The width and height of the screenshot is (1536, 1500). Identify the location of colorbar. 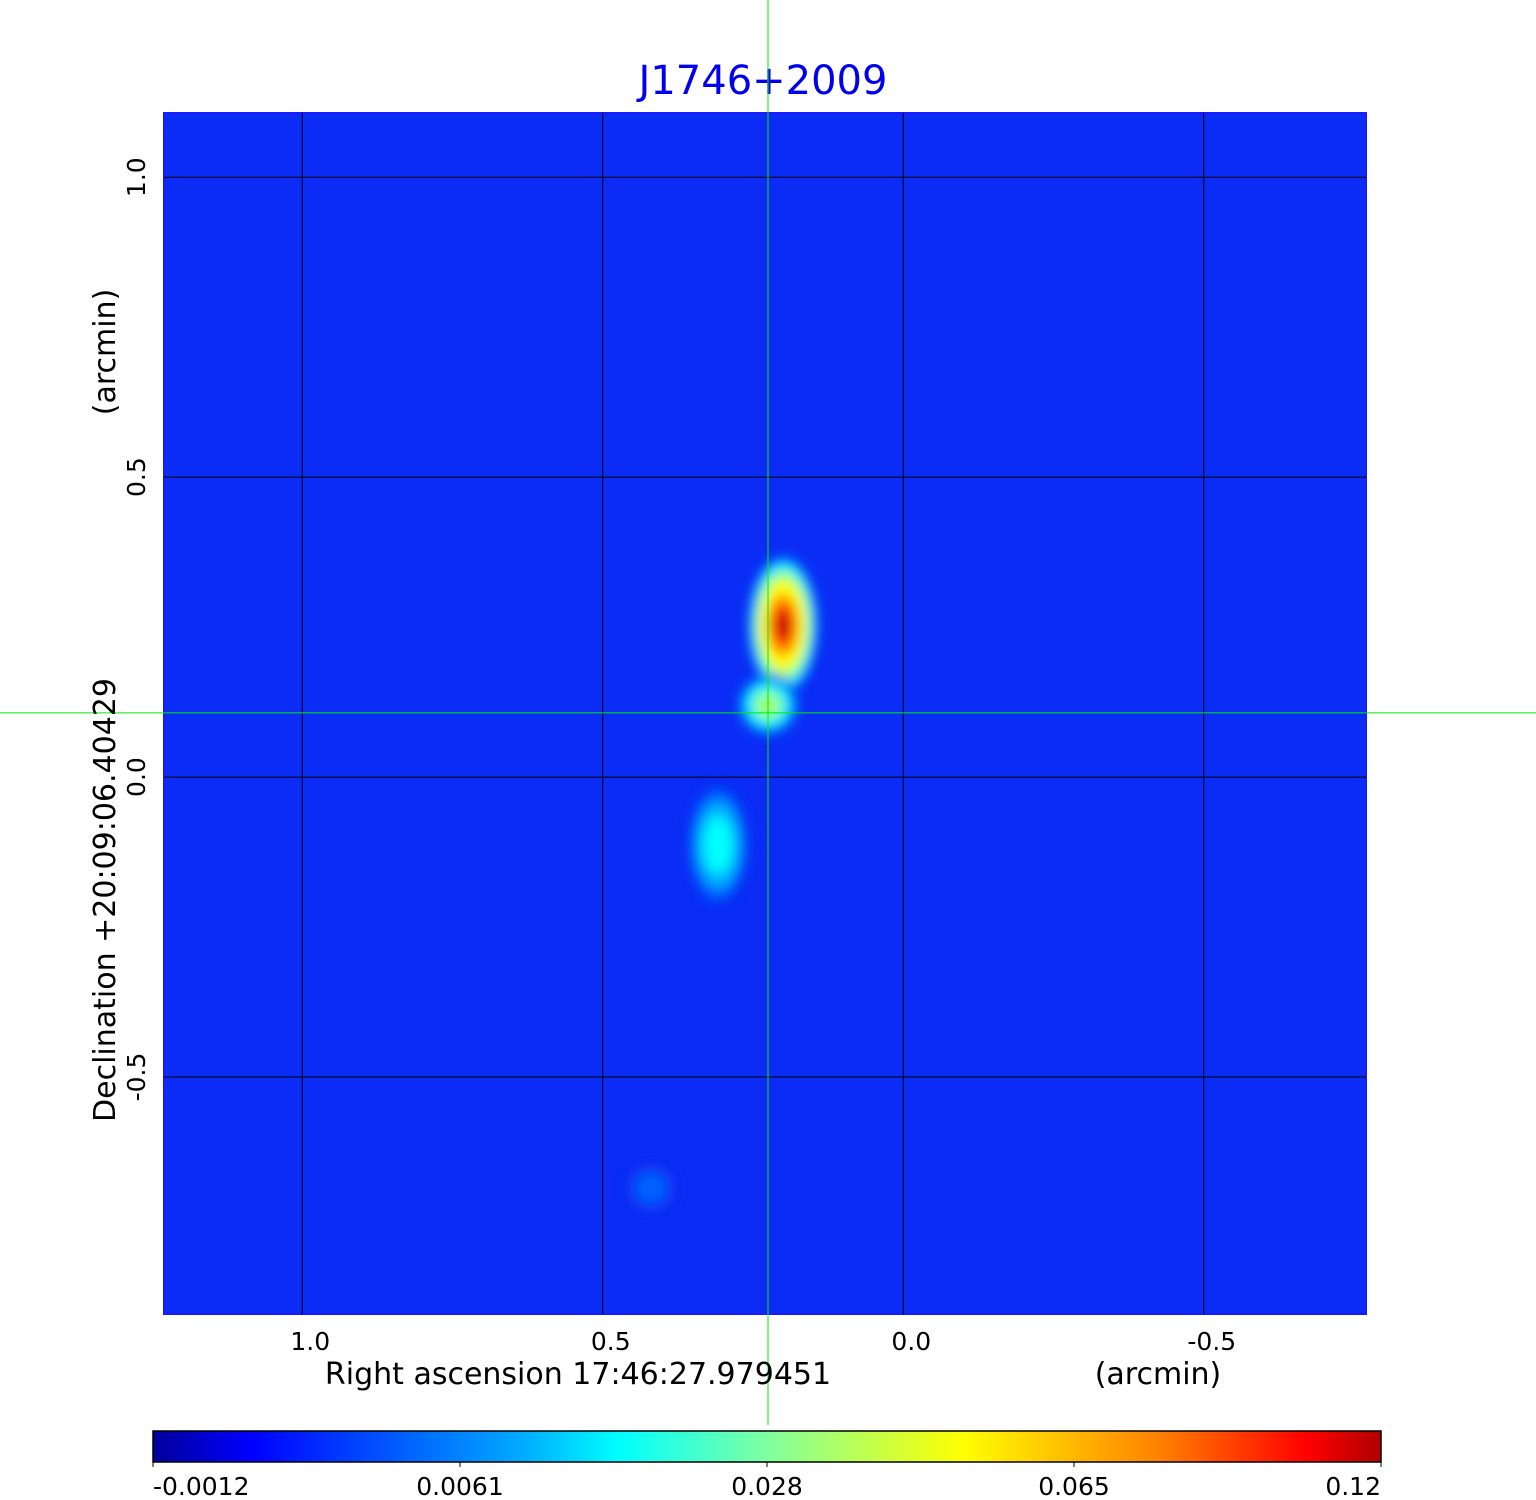
(767, 1446).